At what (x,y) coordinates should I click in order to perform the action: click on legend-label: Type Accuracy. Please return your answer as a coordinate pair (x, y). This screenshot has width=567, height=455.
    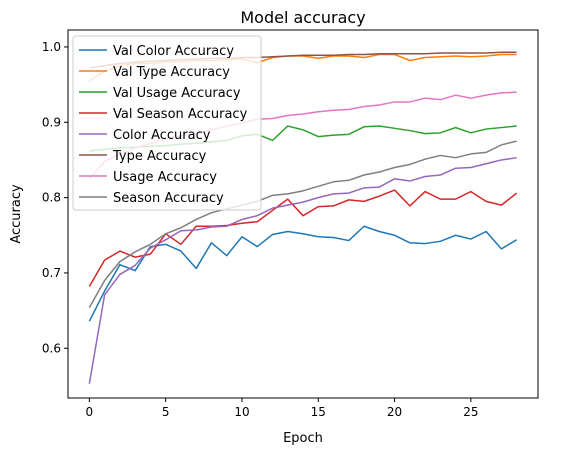
    Looking at the image, I should click on (159, 156).